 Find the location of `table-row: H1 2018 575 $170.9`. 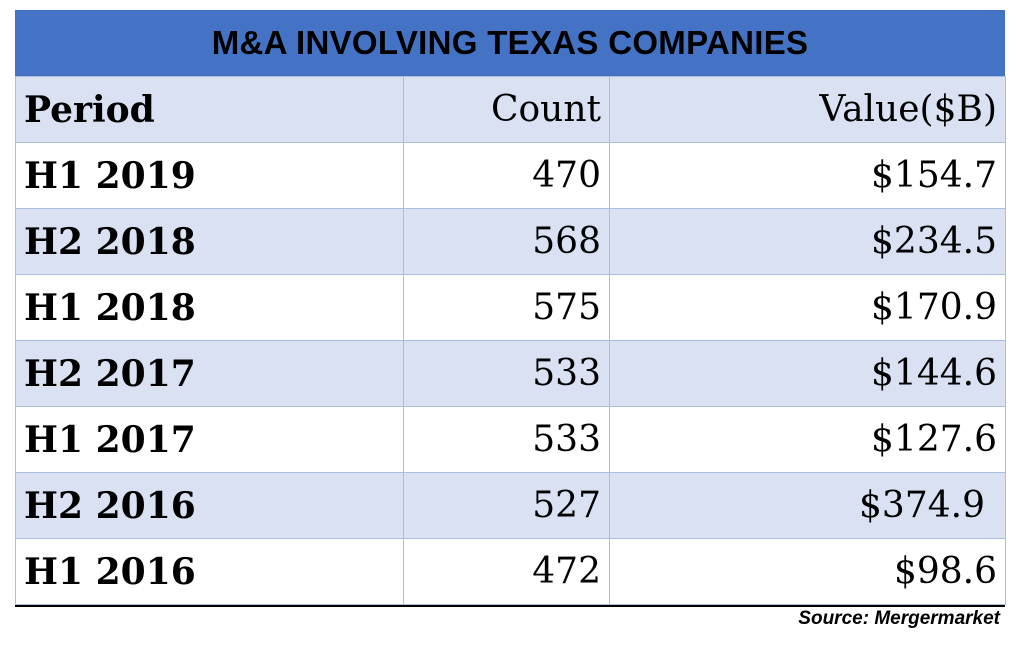

table-row: H1 2018 575 $170.9 is located at coordinates (510, 307).